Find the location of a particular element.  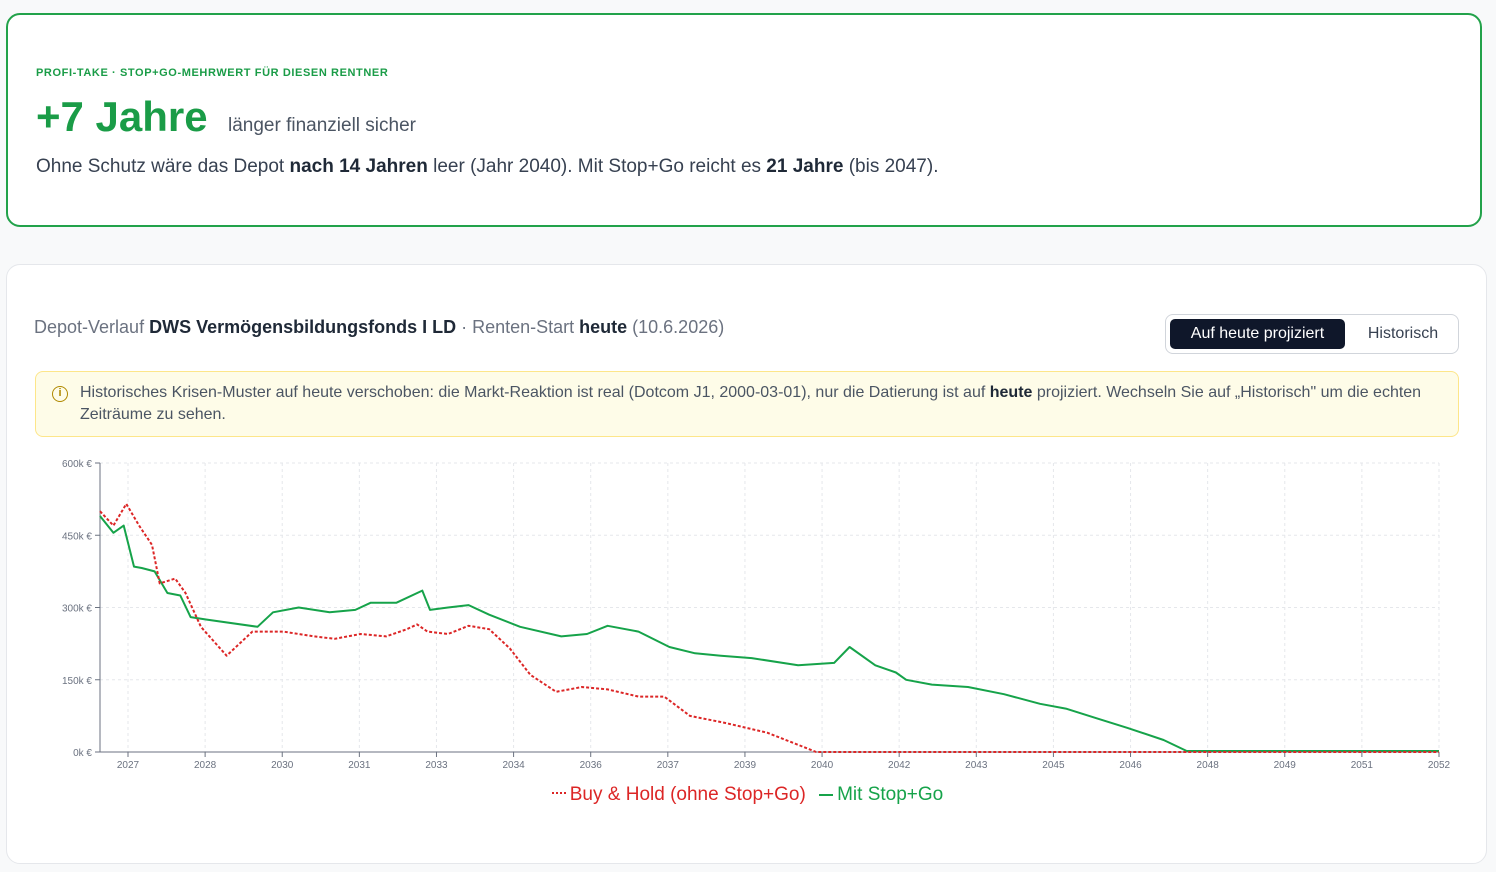

chart-legend: Buy & Hold (ohne Stop+Go) Mit Stop+Go is located at coordinates (747, 795).